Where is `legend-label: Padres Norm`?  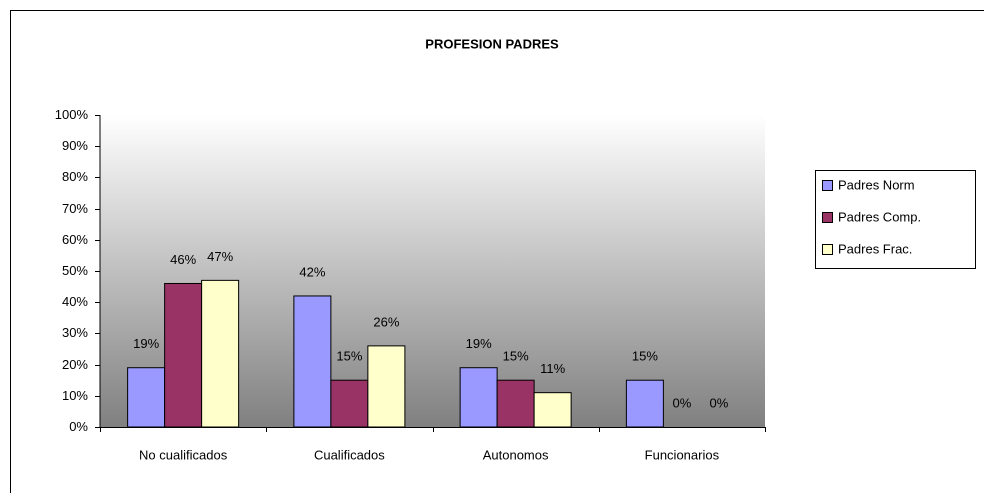 legend-label: Padres Norm is located at coordinates (876, 184).